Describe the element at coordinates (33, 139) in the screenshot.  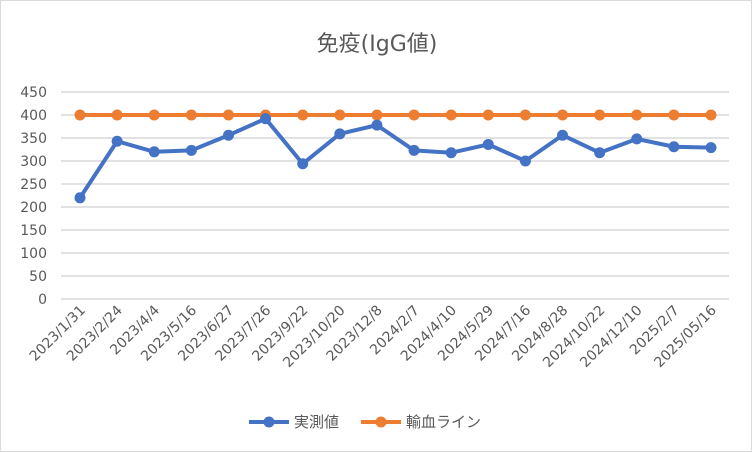
I see `y-tick-label: 350` at that location.